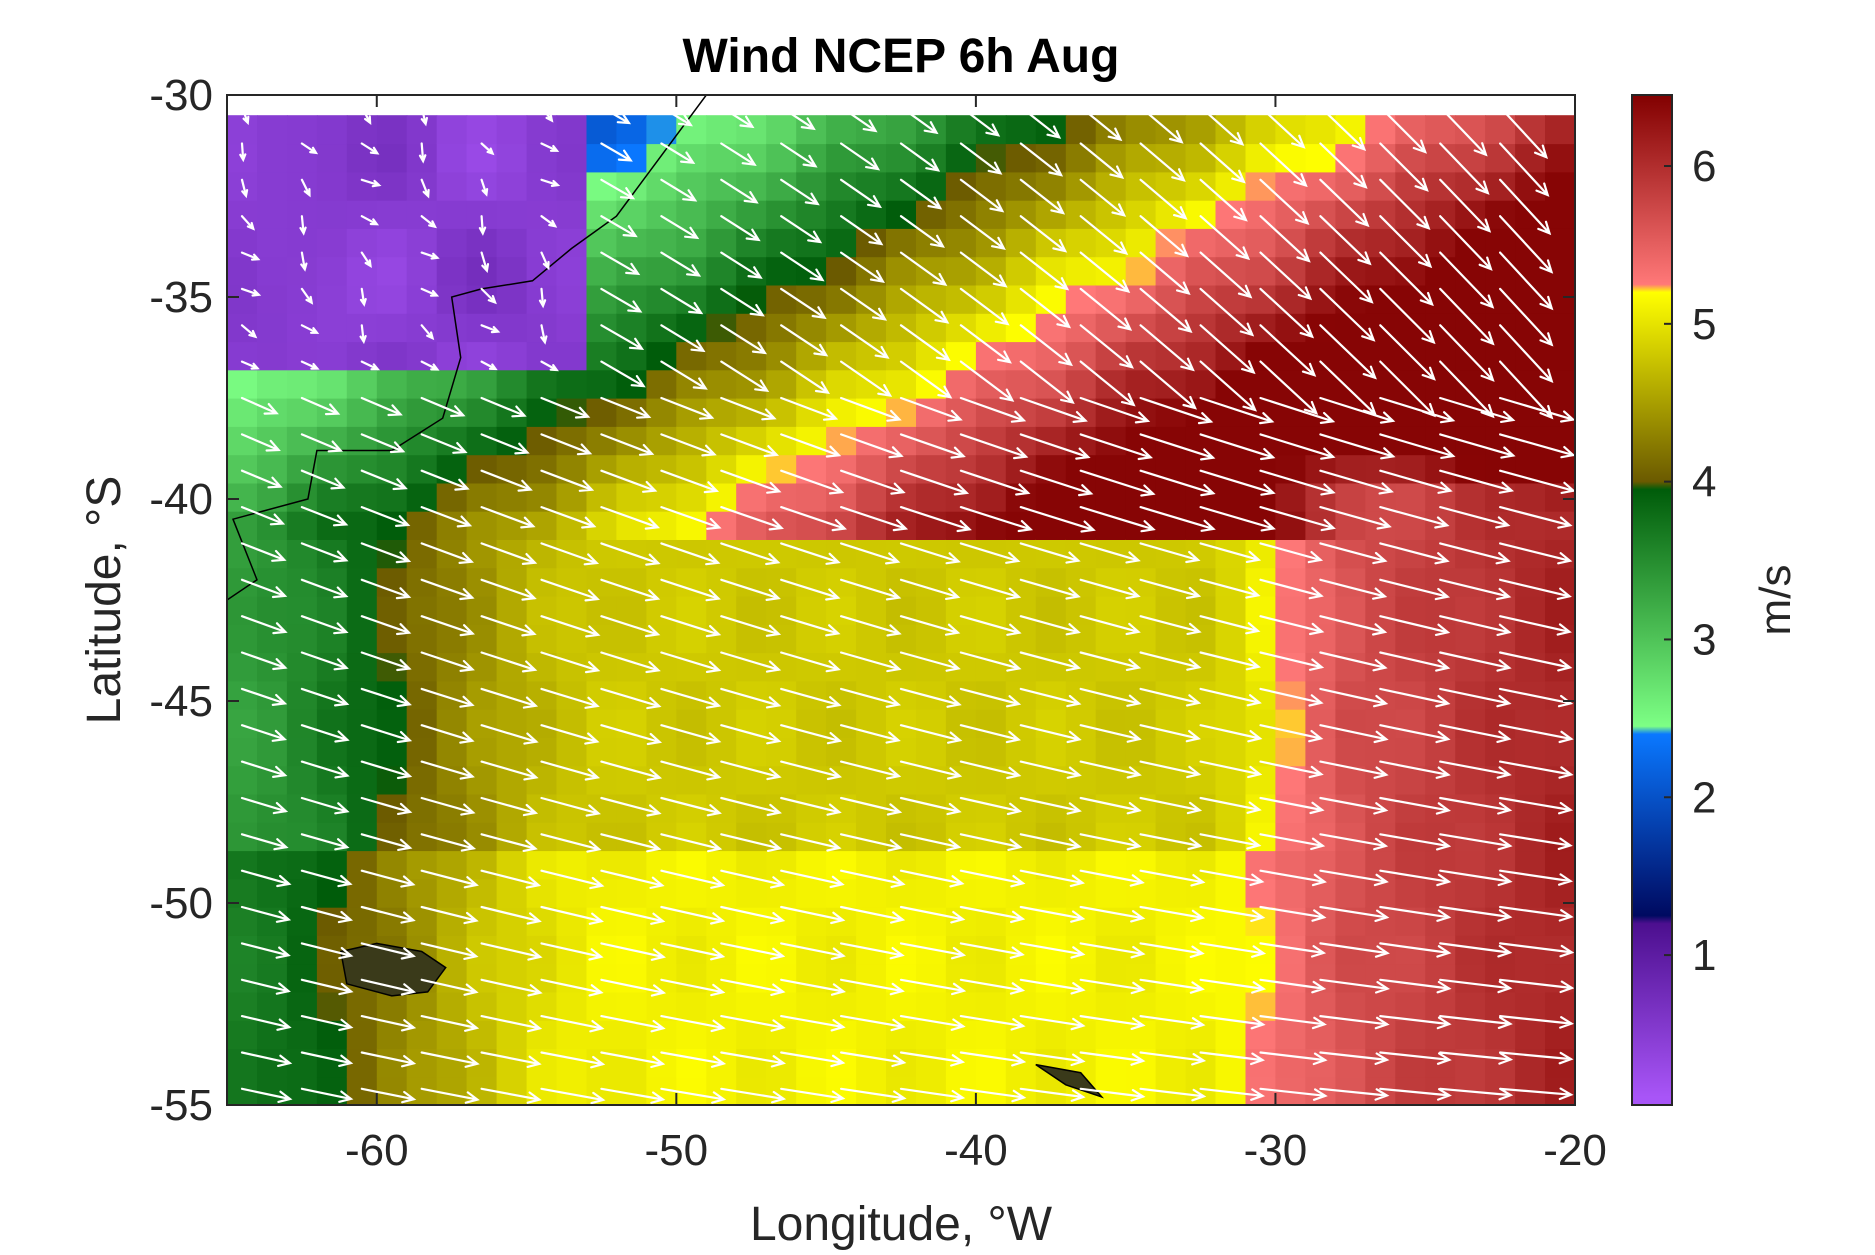  What do you see at coordinates (1704, 324) in the screenshot?
I see `colorbar-tick-label: 5` at bounding box center [1704, 324].